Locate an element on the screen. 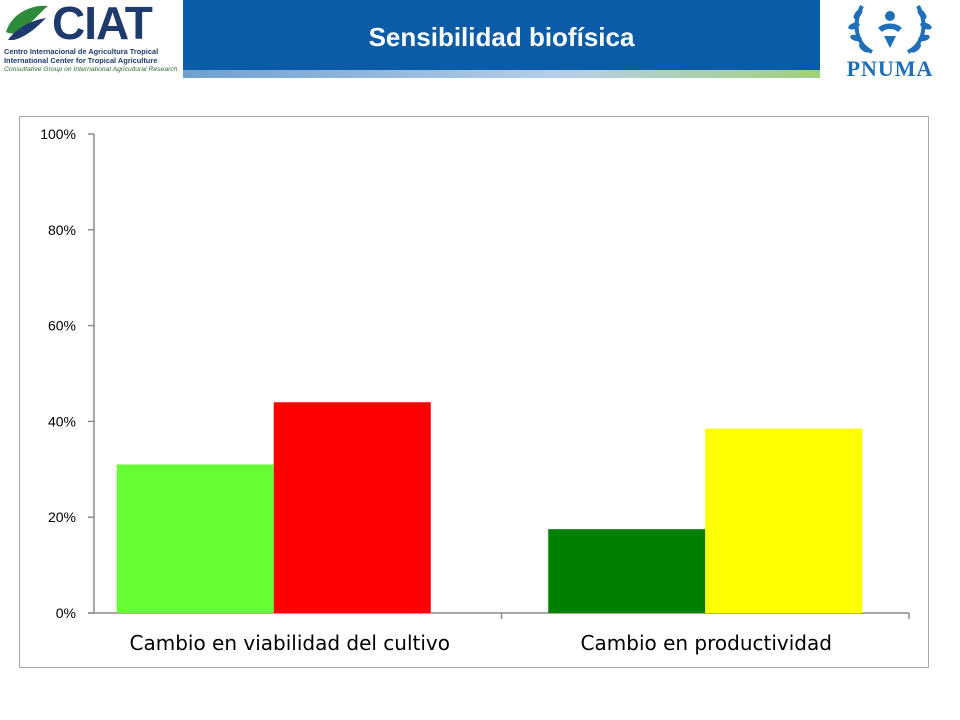  pnuma-logo: PNUMA is located at coordinates (890, 40).